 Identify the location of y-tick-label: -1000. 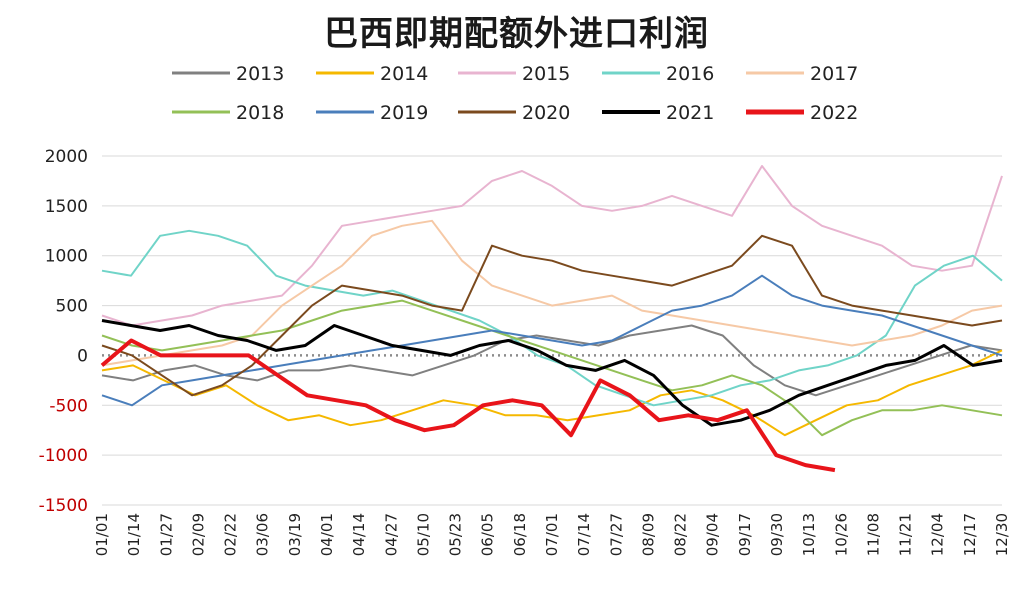
(63, 456).